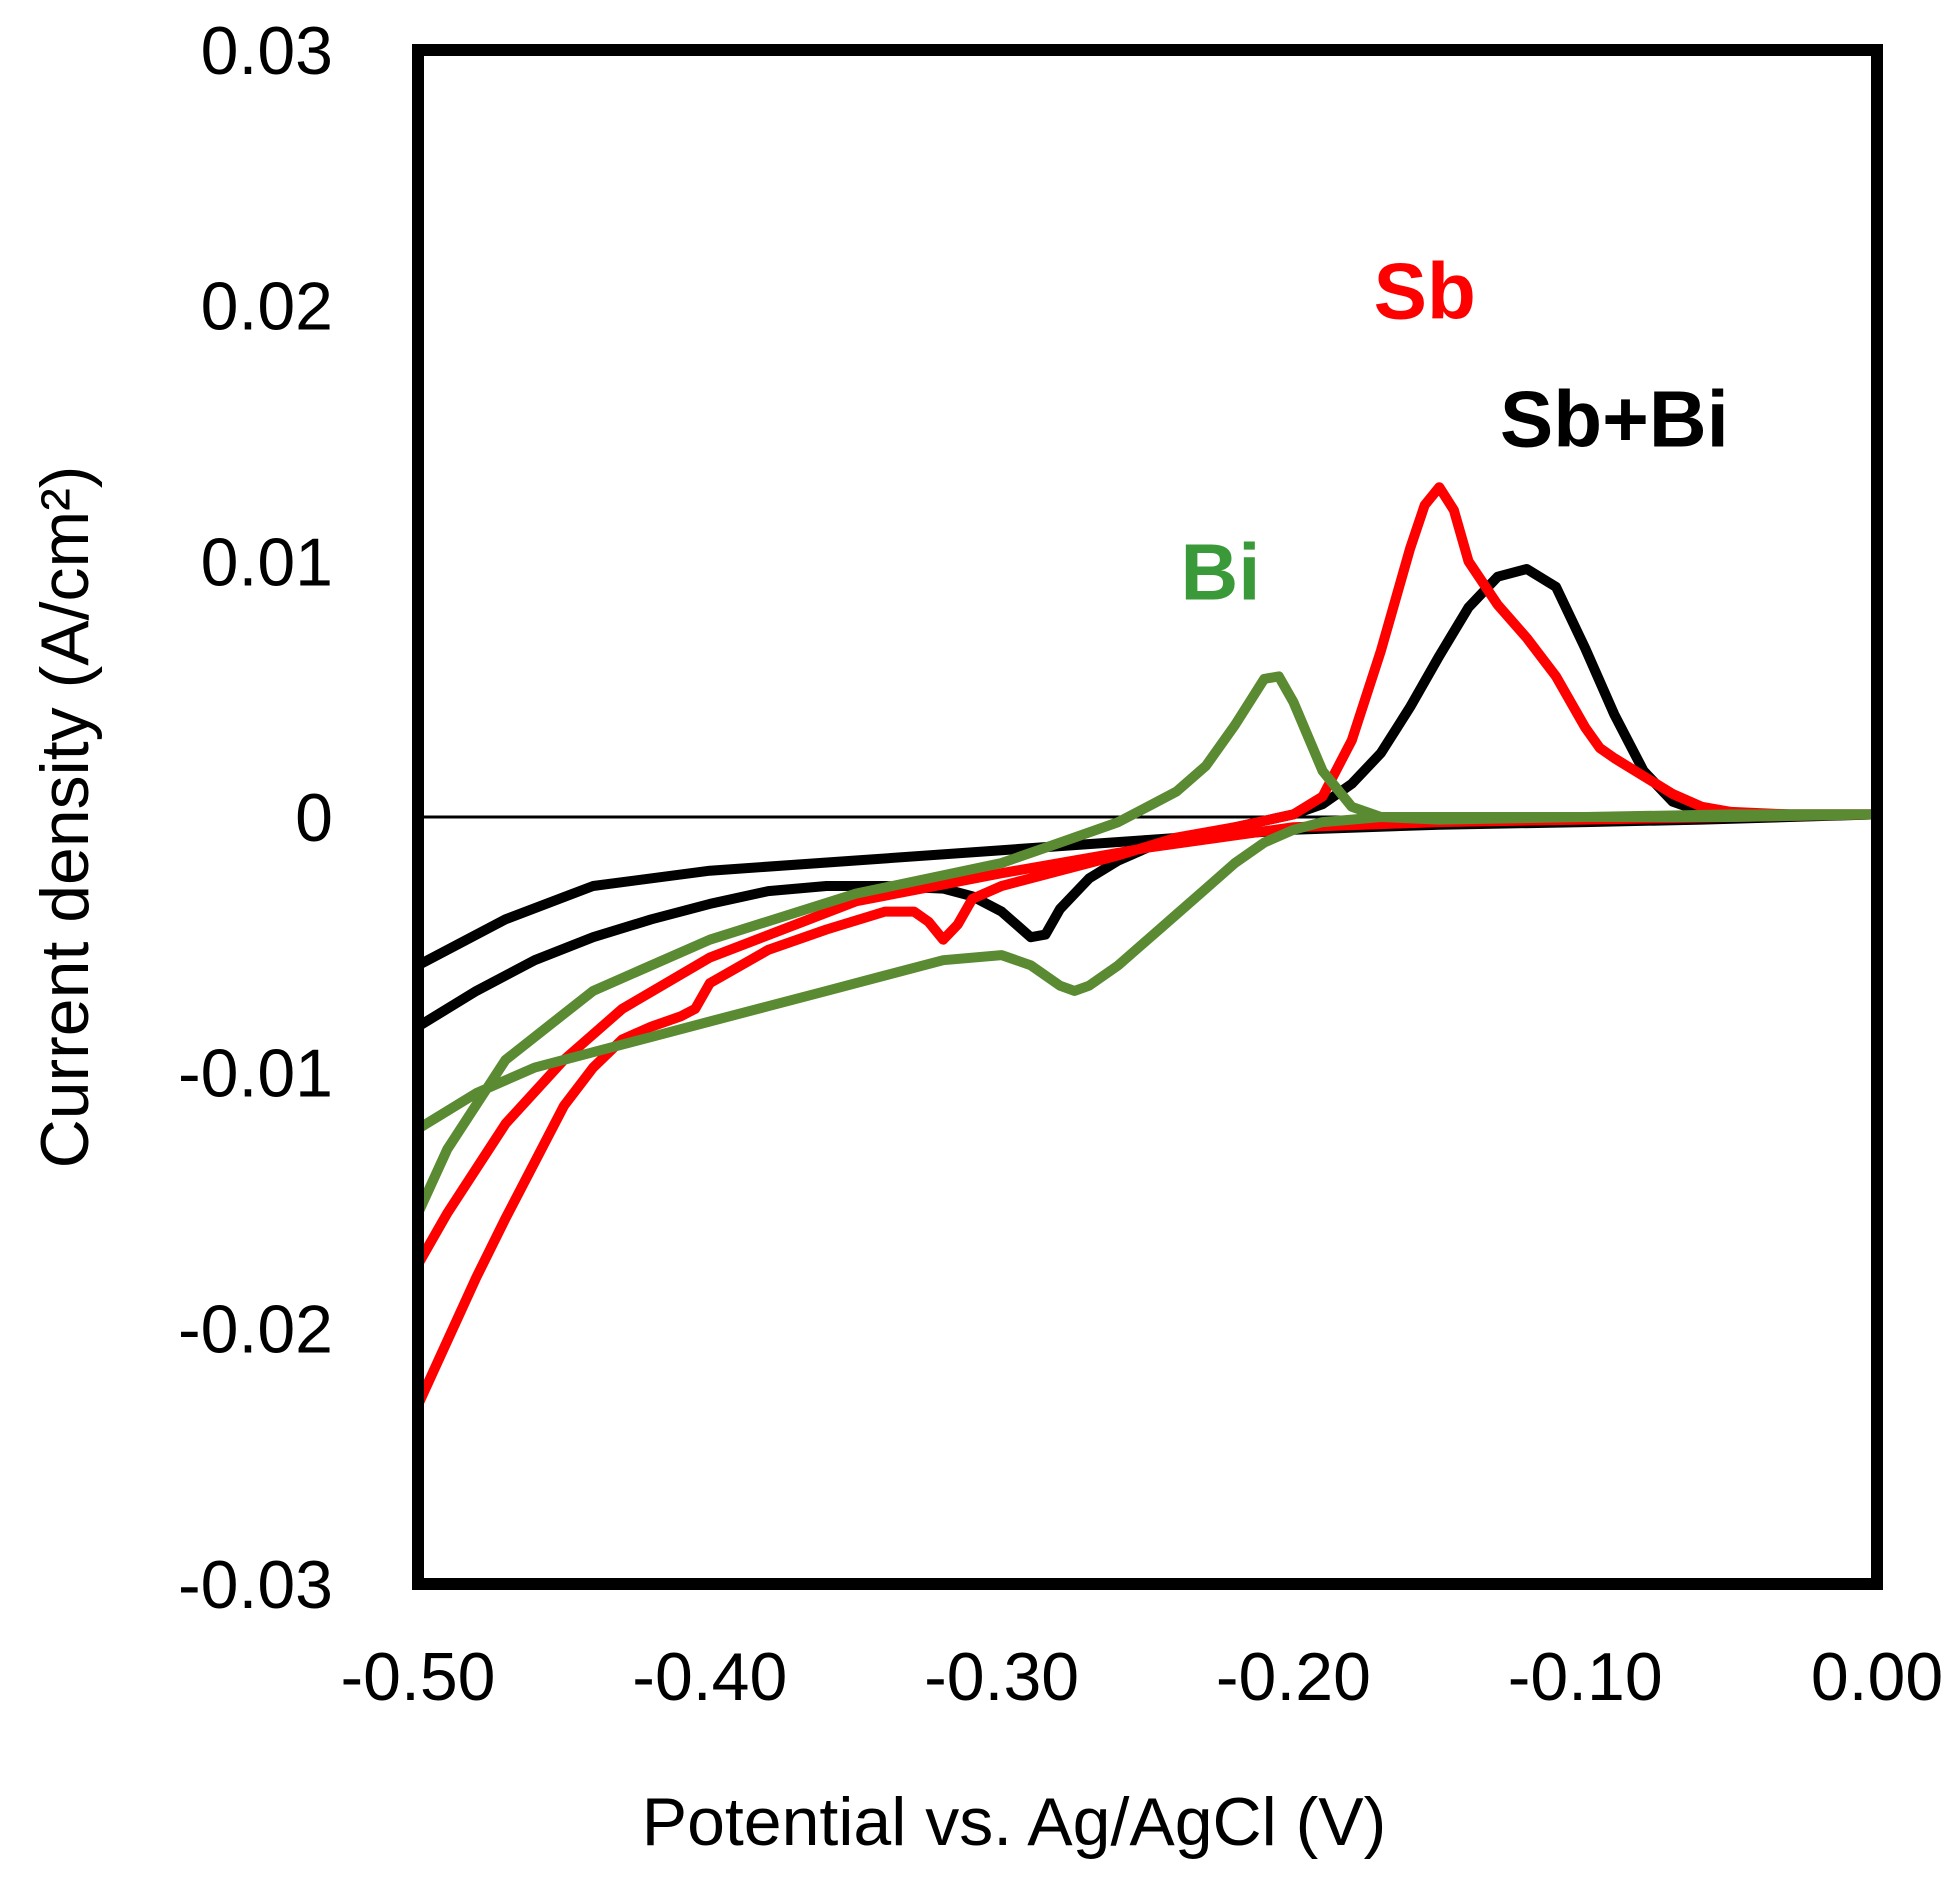 The image size is (1957, 1879). What do you see at coordinates (255, 1074) in the screenshot?
I see `y-tick-label: -0.01` at bounding box center [255, 1074].